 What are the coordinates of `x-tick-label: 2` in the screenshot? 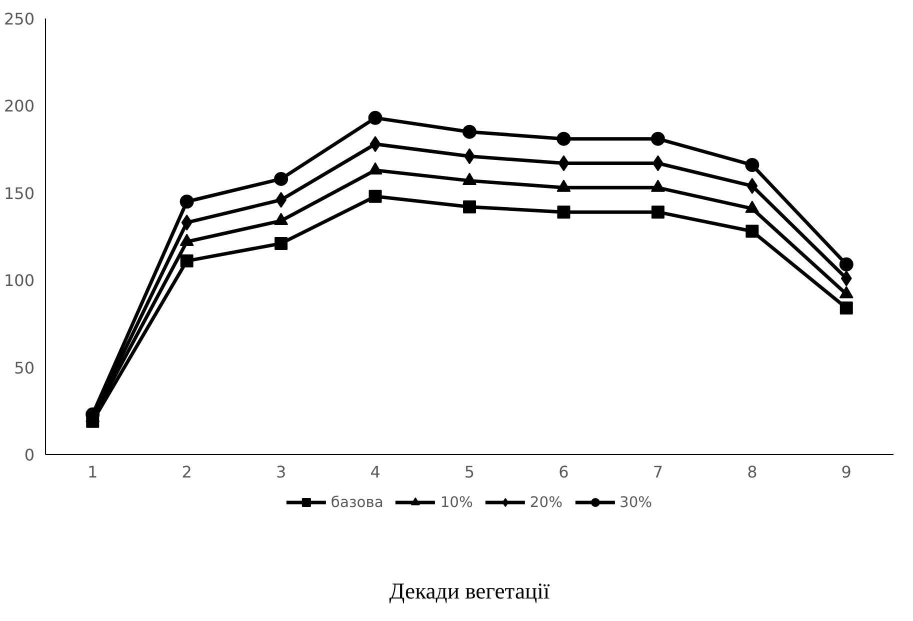 It's located at (187, 472).